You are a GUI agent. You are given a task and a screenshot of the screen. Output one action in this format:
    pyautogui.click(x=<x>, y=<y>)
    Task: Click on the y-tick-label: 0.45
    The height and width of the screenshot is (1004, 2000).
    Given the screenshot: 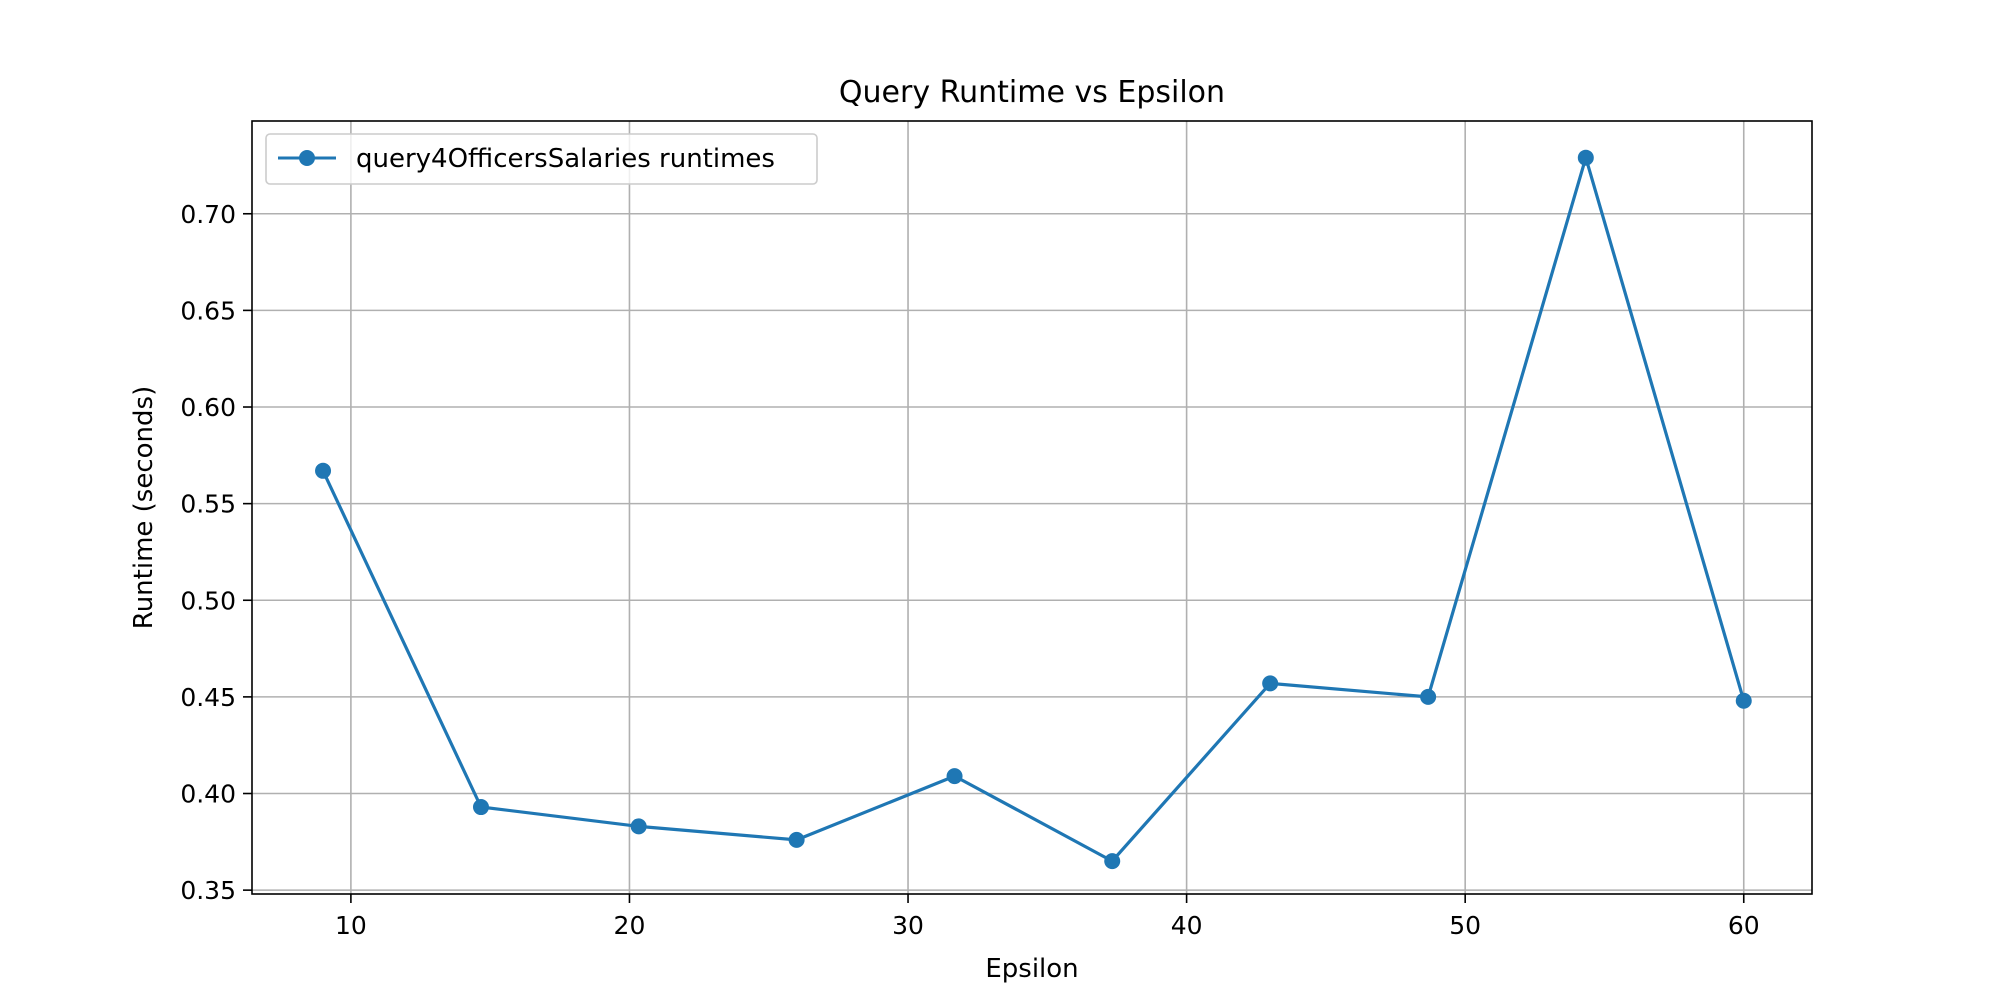 What is the action you would take?
    pyautogui.click(x=208, y=697)
    